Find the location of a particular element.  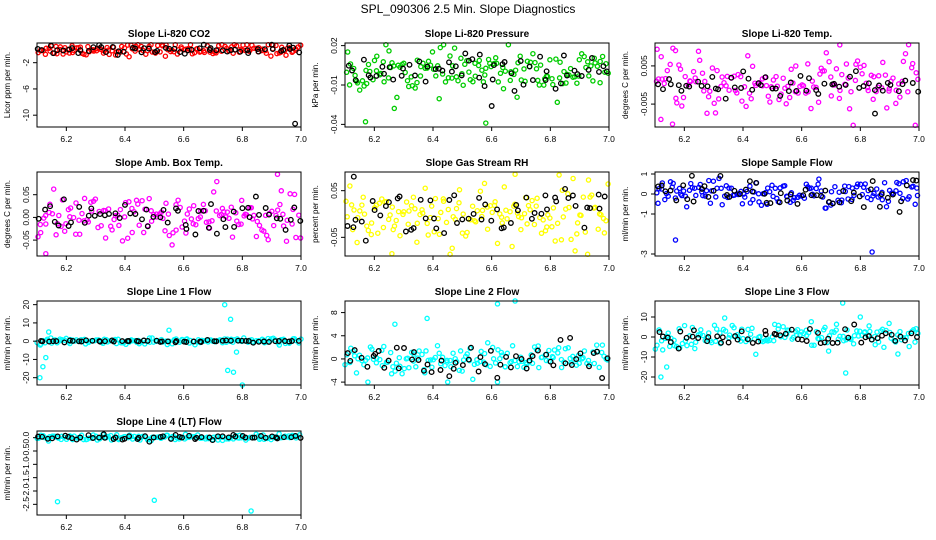

y-tick-label: 0 is located at coordinates (644, 336).